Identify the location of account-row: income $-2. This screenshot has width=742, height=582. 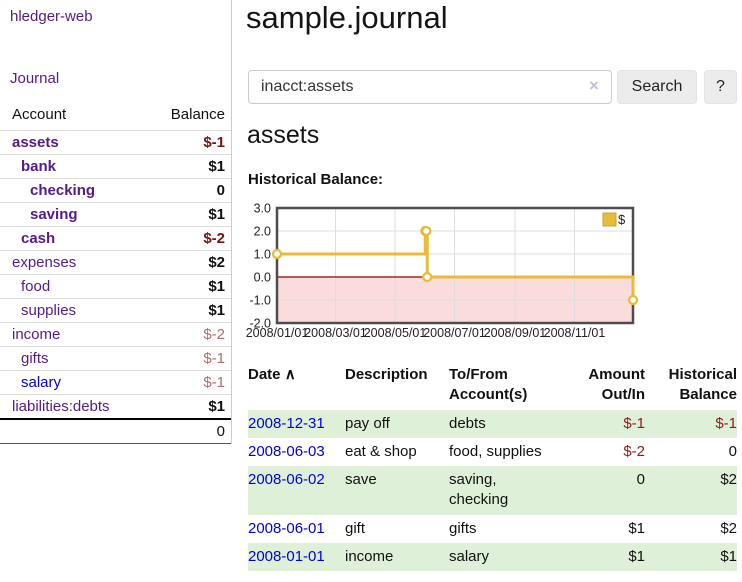
(115, 334).